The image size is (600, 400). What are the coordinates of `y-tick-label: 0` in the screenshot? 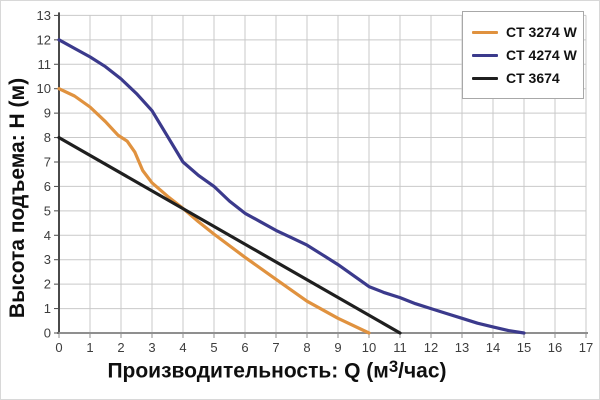 It's located at (47, 333).